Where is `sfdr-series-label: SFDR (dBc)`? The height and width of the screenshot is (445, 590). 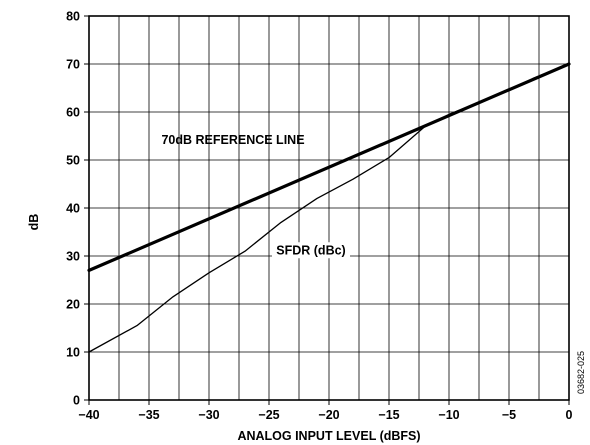 sfdr-series-label: SFDR (dBc) is located at coordinates (310, 251).